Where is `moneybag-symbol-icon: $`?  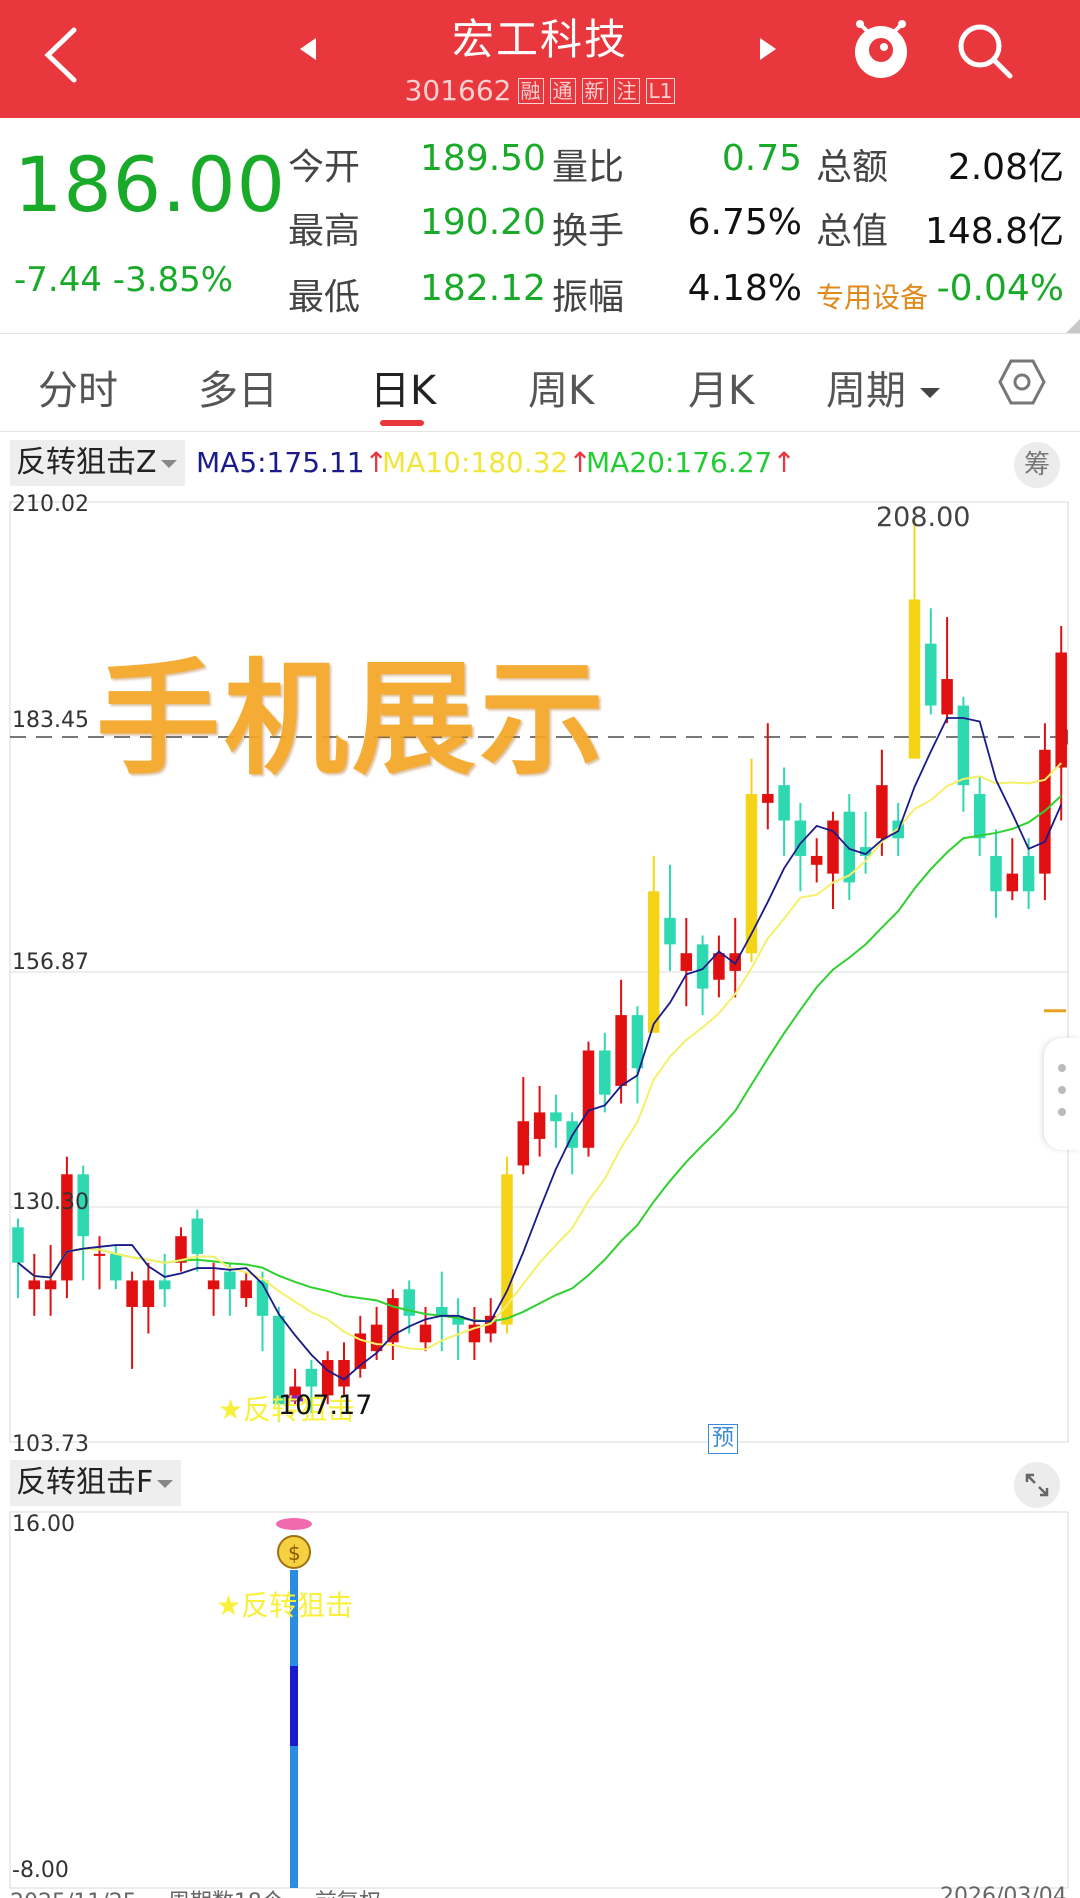 moneybag-symbol-icon: $ is located at coordinates (294, 1553).